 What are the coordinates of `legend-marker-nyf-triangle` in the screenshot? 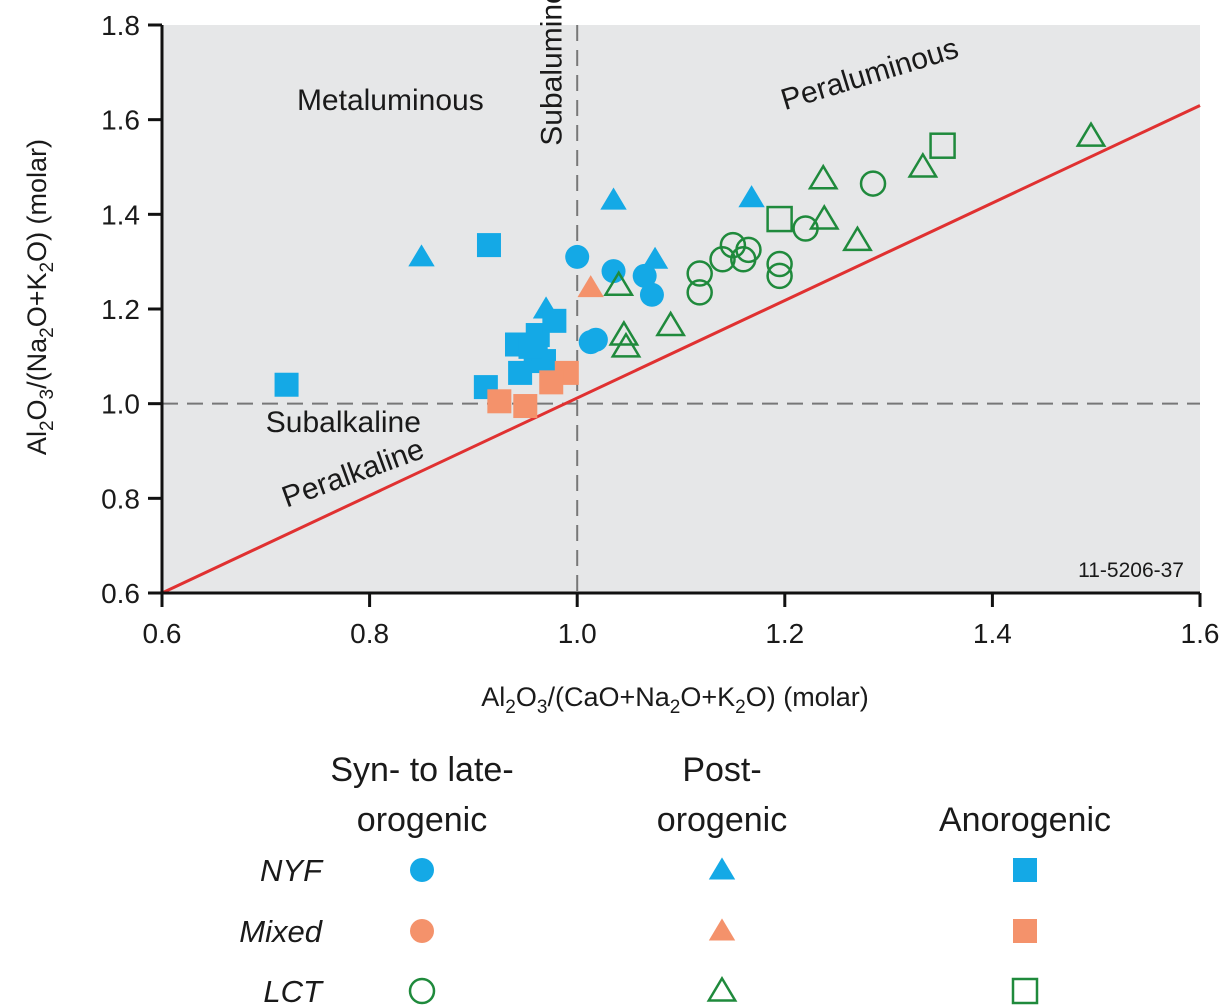 It's located at (722, 868).